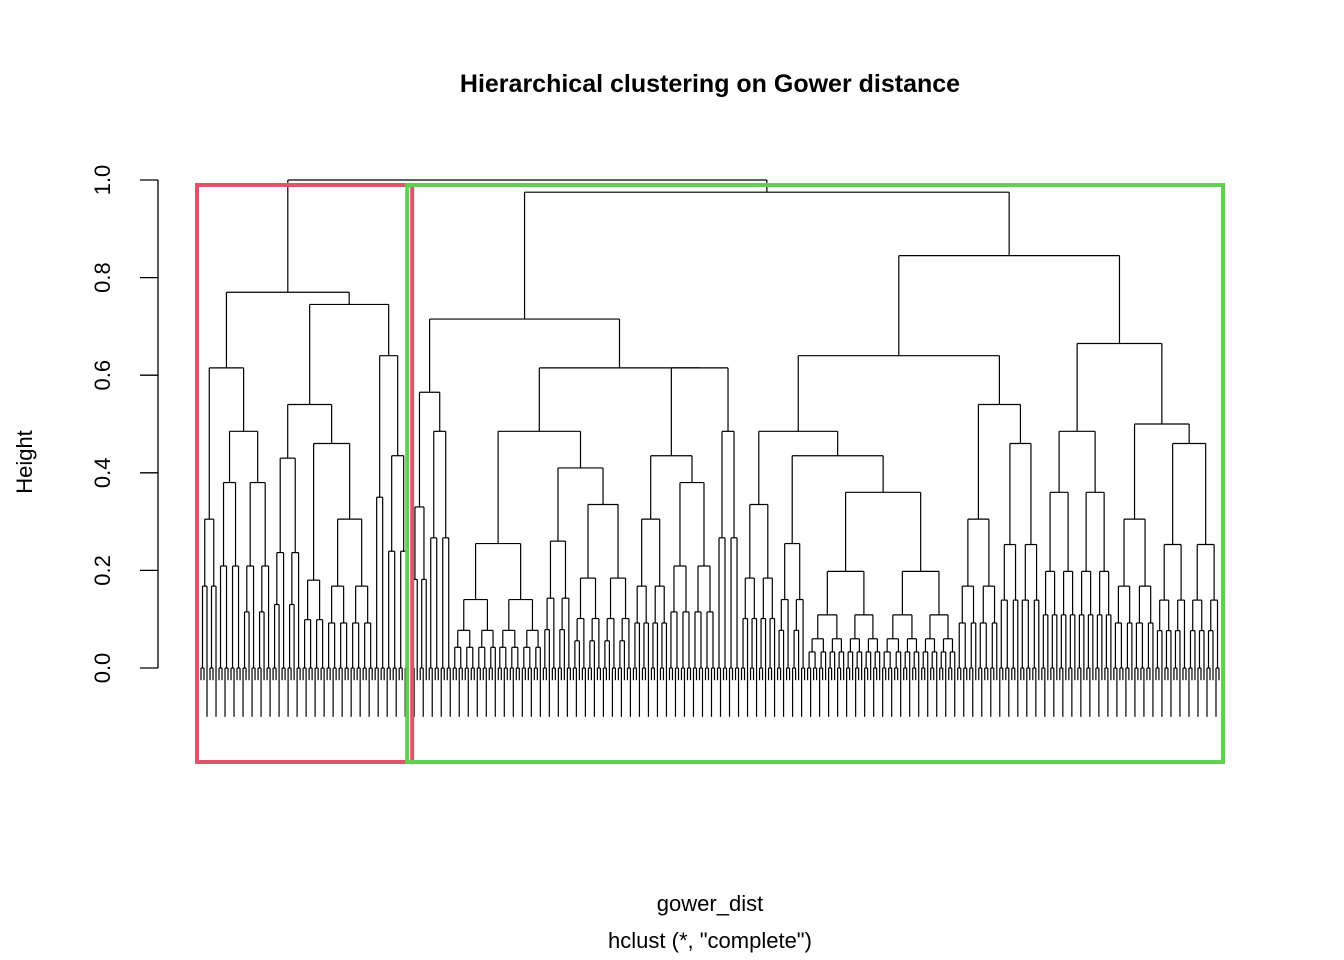  Describe the element at coordinates (102, 570) in the screenshot. I see `y-tick-label: 0.2` at that location.